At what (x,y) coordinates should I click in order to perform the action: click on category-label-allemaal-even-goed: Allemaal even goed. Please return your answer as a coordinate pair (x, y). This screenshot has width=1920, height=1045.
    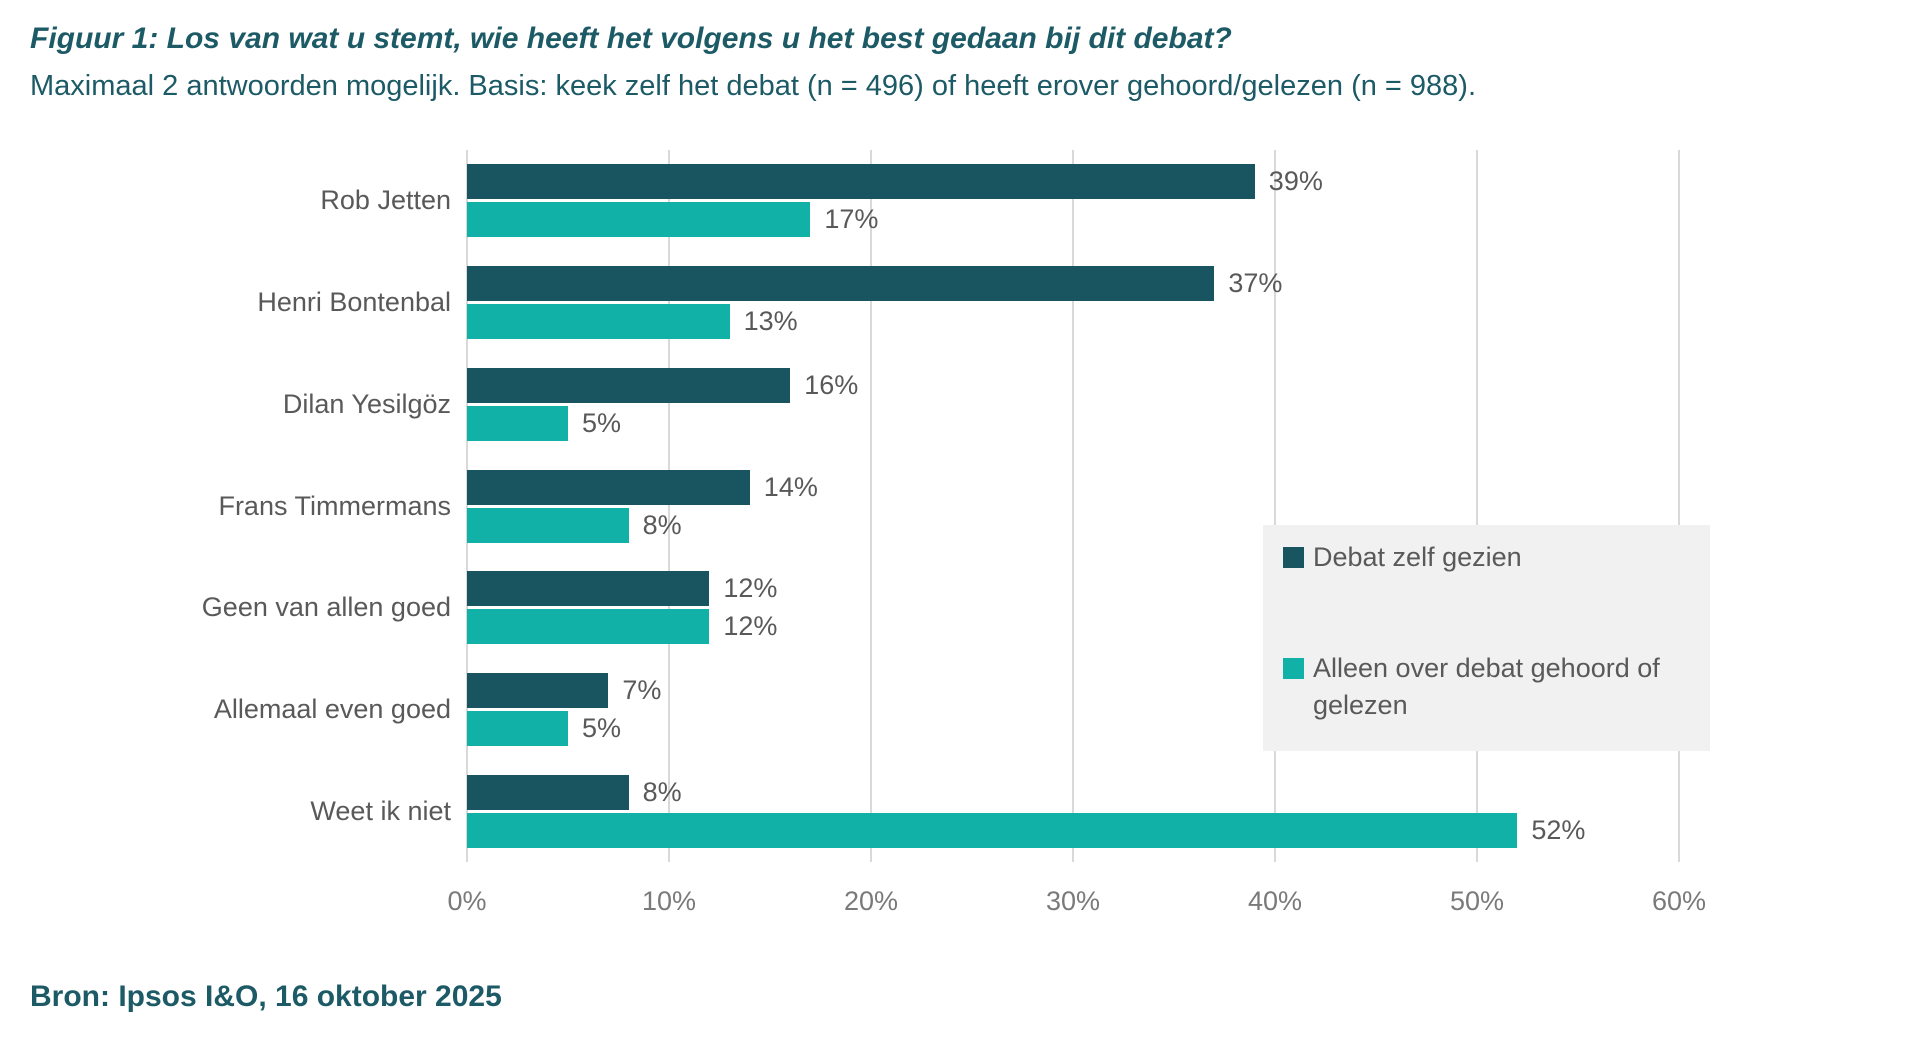
    Looking at the image, I should click on (332, 708).